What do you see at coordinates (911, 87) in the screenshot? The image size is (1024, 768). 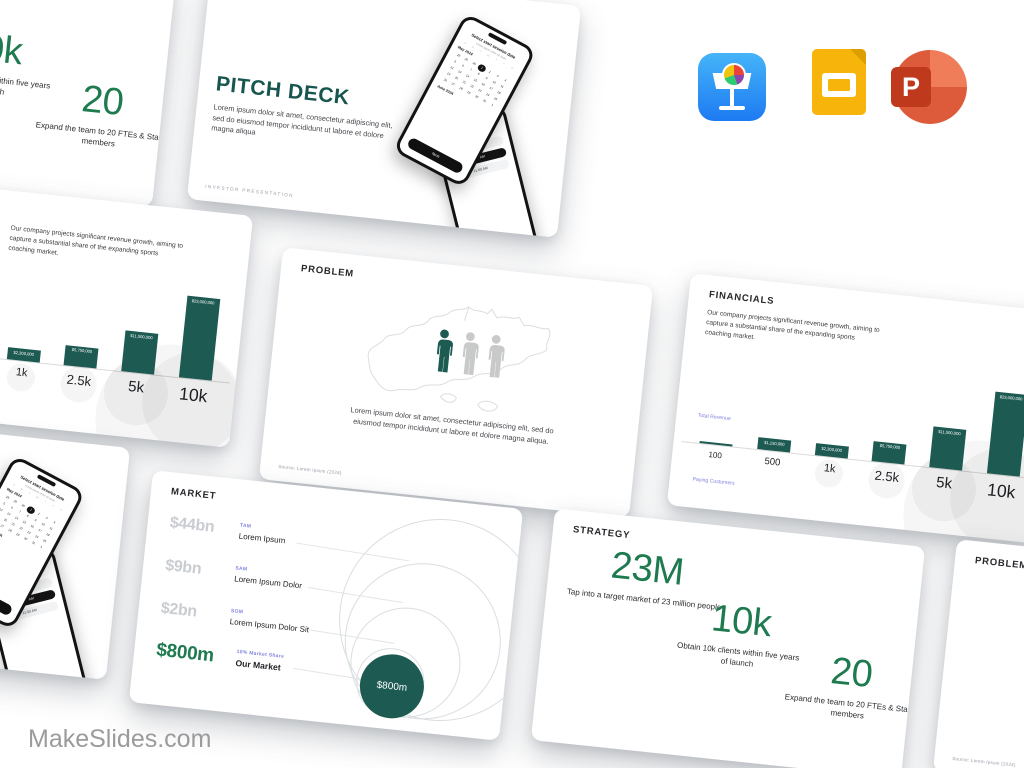 I see `powerpoint-p-badge: P` at bounding box center [911, 87].